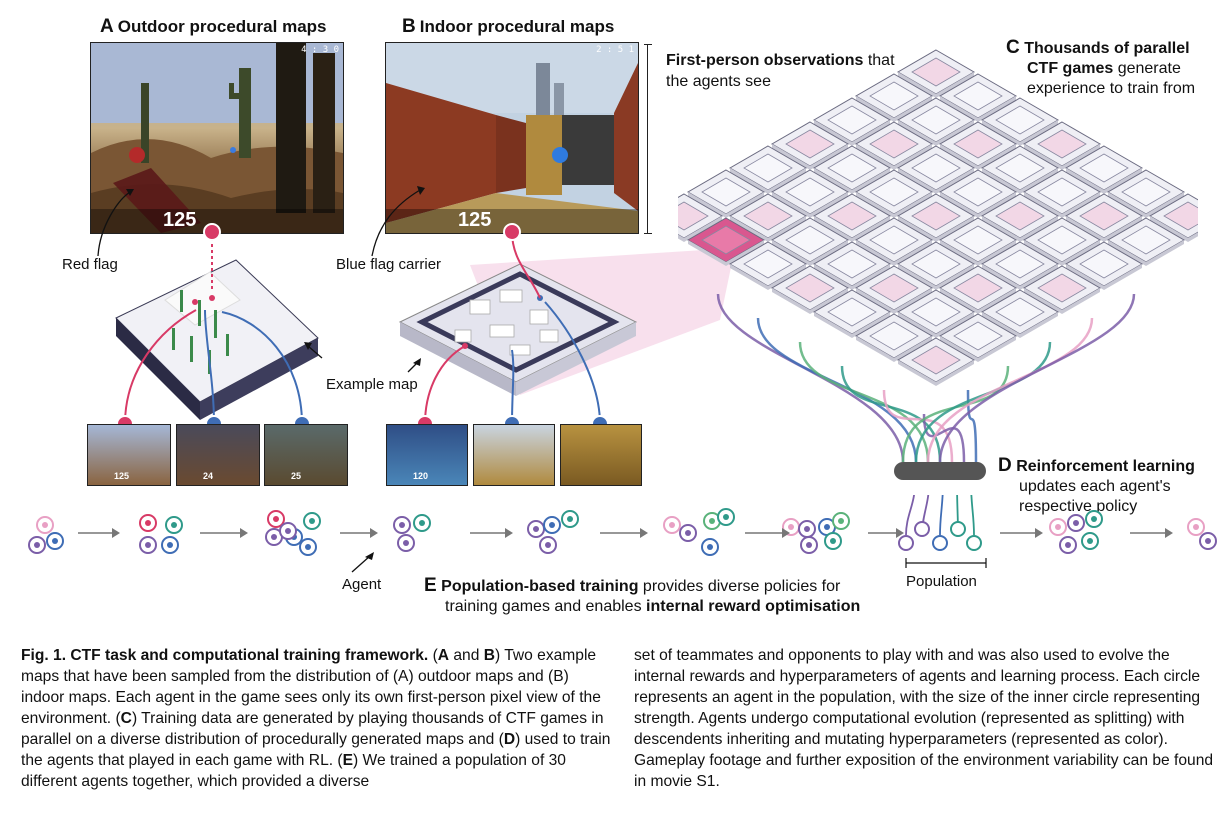 The image size is (1232, 838). I want to click on indoor-example-map, so click(518, 329).